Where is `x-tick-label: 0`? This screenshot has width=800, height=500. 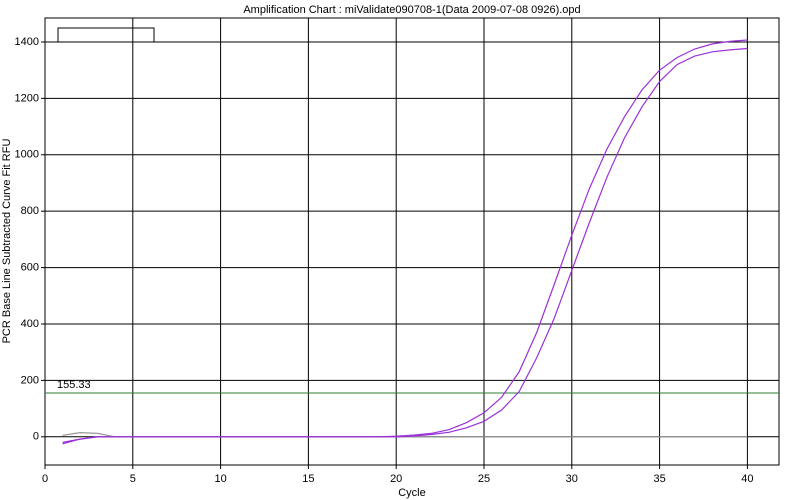 x-tick-label: 0 is located at coordinates (45, 479).